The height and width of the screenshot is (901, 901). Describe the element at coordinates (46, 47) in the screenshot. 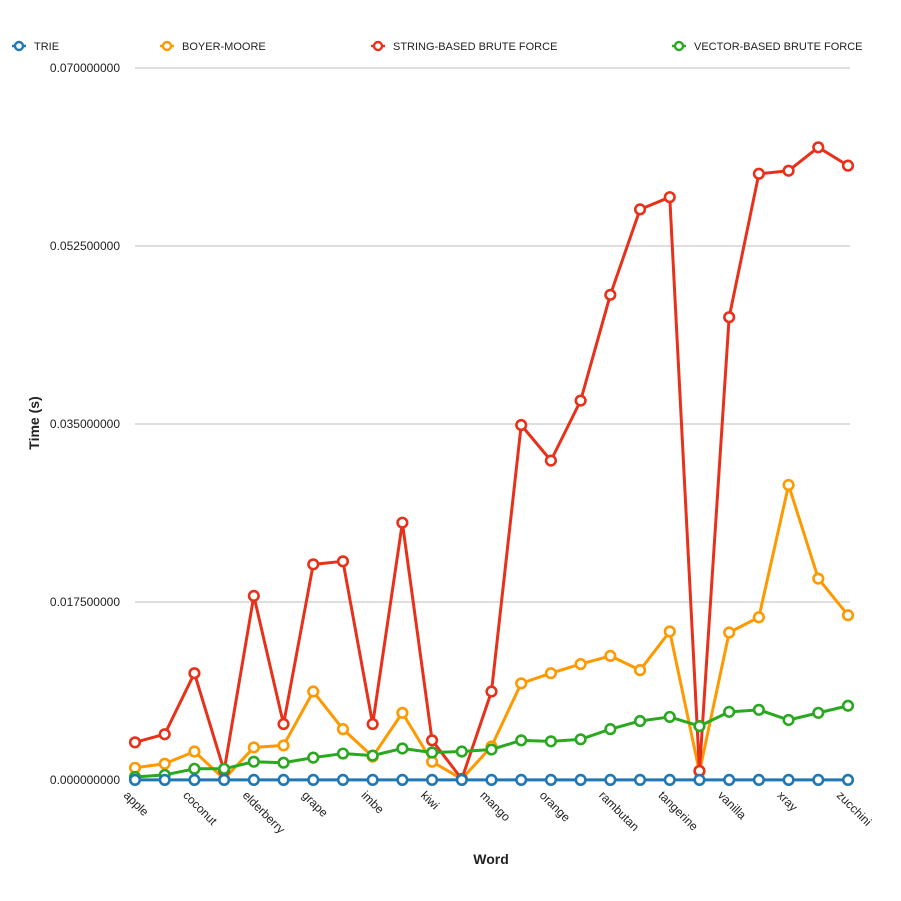

I see `legend-label: TRIE` at that location.